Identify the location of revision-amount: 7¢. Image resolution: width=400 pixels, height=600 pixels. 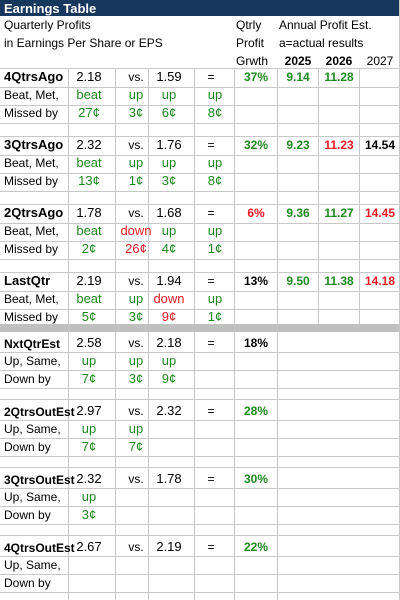
(136, 446).